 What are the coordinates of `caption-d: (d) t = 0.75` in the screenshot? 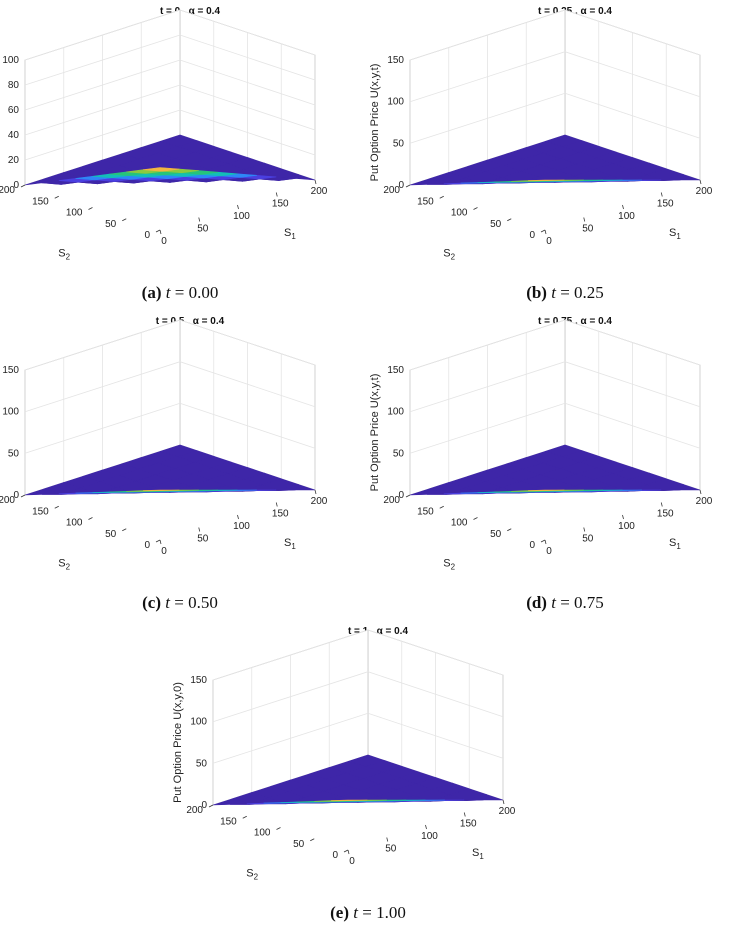 It's located at (565, 602).